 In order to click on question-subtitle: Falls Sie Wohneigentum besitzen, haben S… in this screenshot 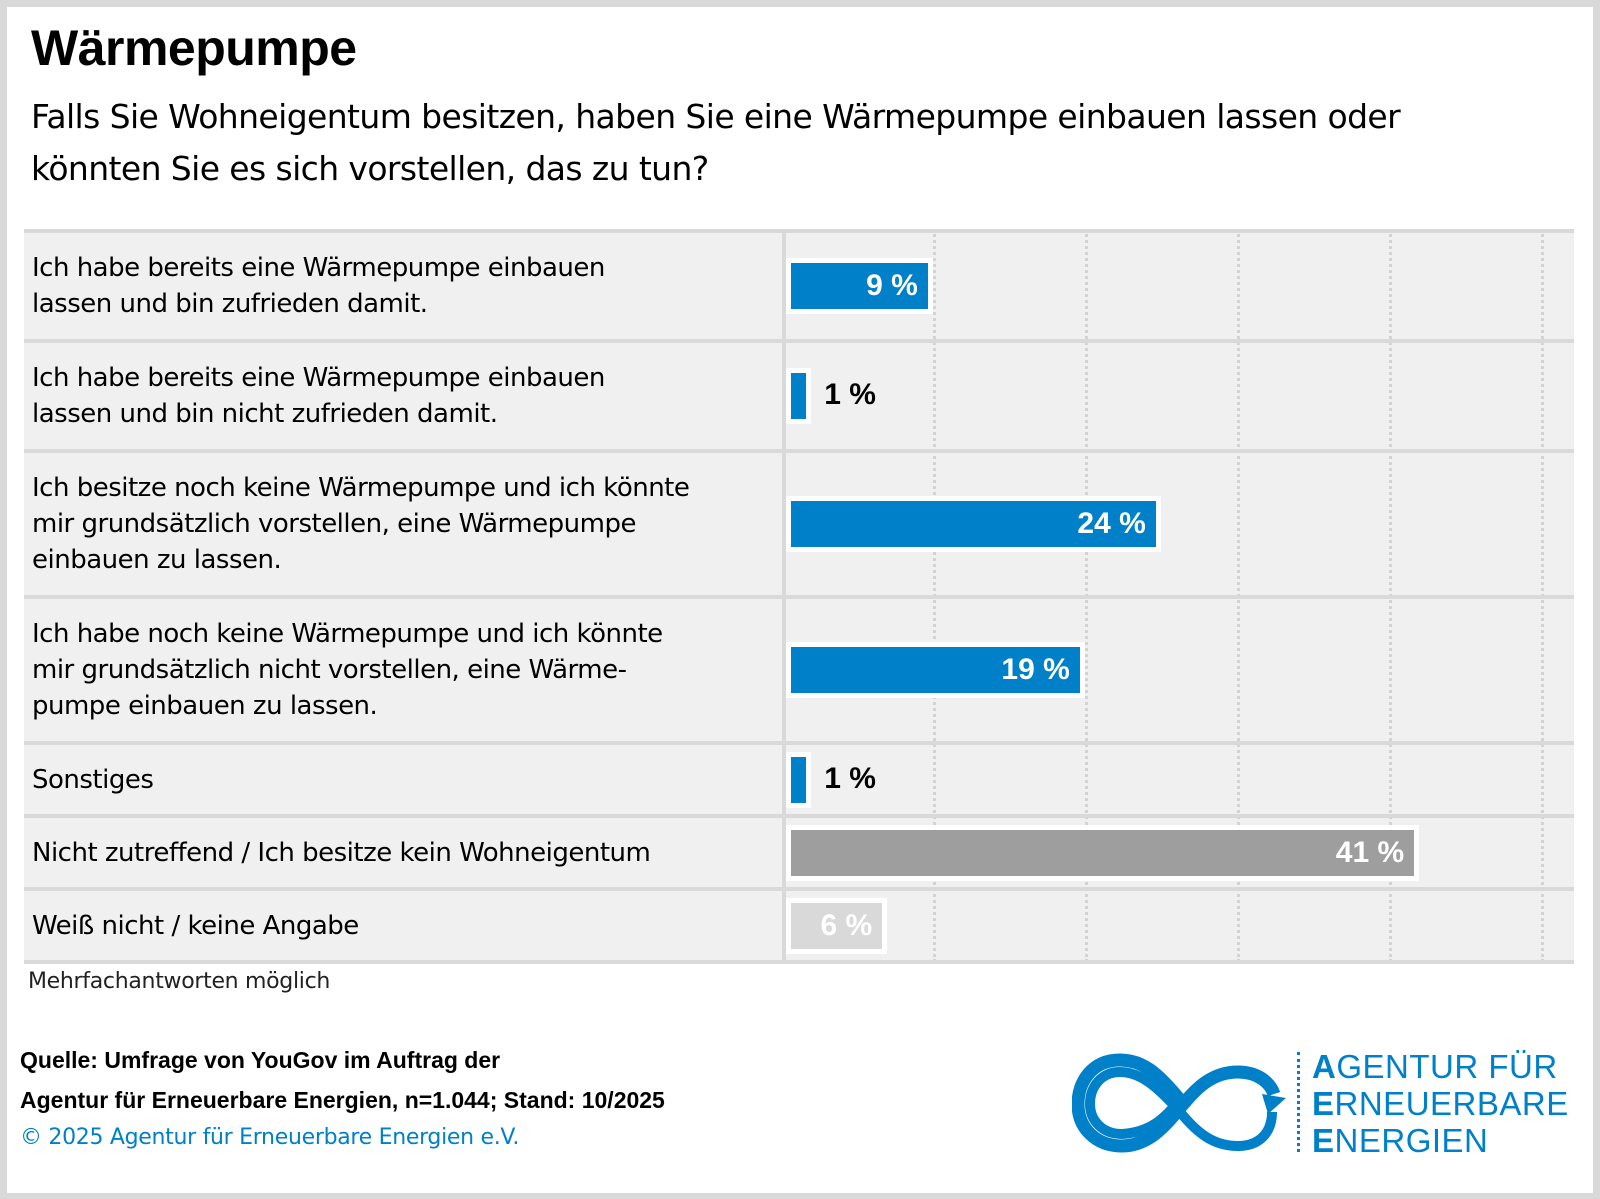, I will do `click(716, 142)`.